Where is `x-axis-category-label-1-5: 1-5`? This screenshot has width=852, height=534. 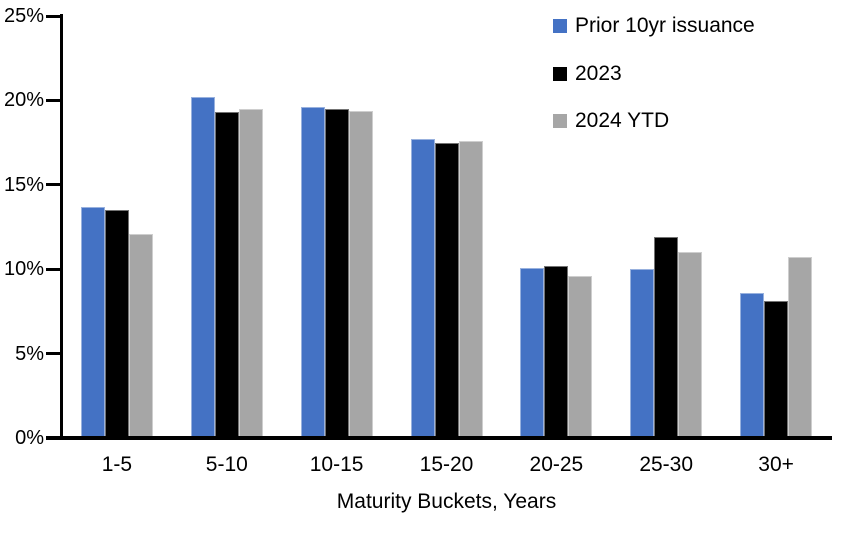
x-axis-category-label-1-5: 1-5 is located at coordinates (117, 464).